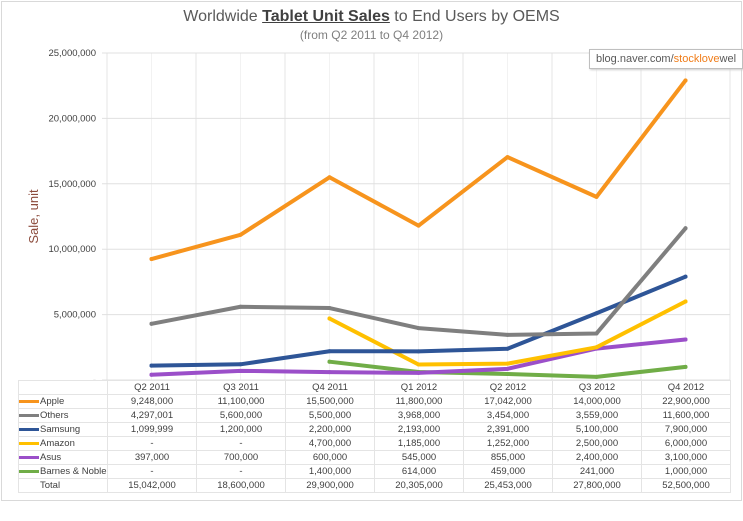 Image resolution: width=743 pixels, height=521 pixels. Describe the element at coordinates (508, 415) in the screenshot. I see `data-label: 3,454,000` at that location.